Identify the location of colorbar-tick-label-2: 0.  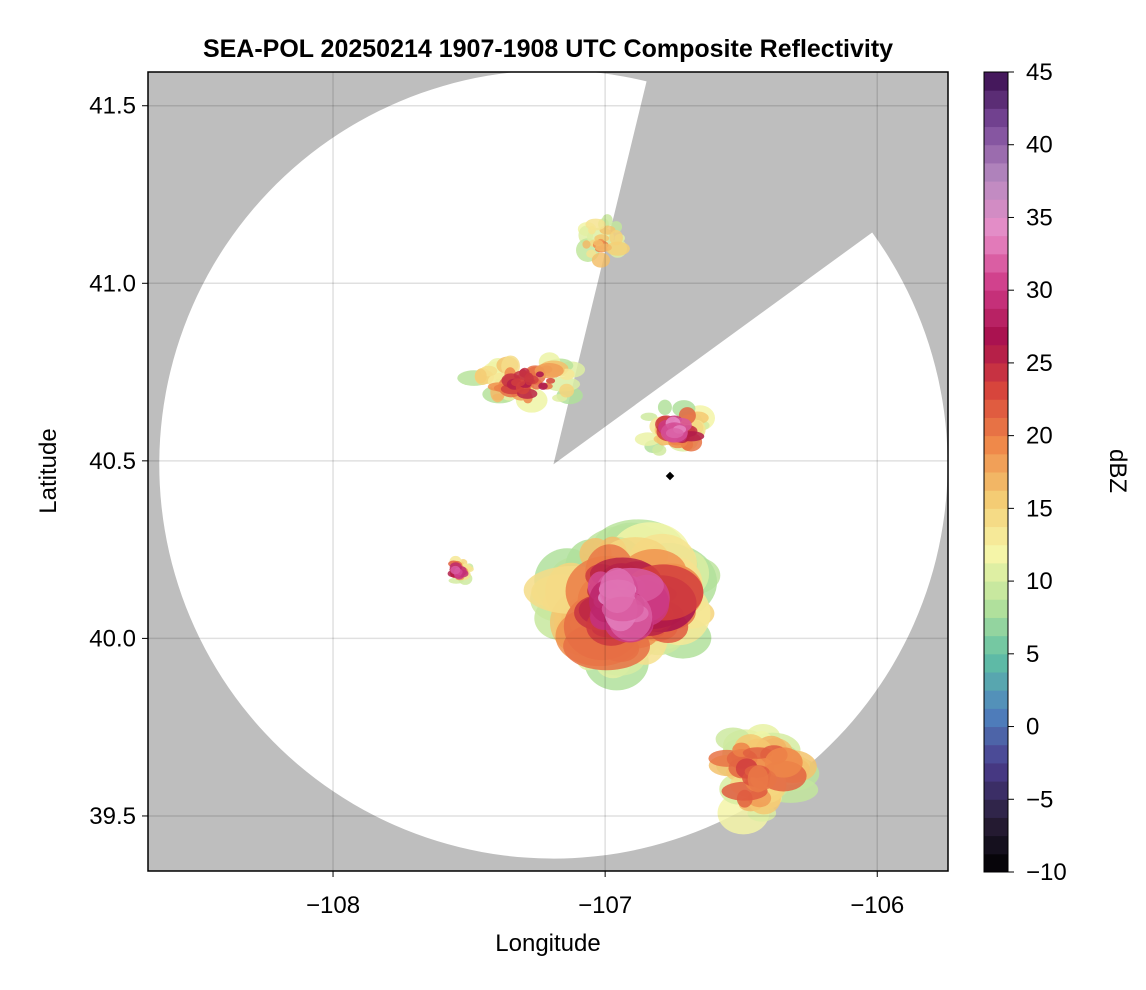
(1032, 727).